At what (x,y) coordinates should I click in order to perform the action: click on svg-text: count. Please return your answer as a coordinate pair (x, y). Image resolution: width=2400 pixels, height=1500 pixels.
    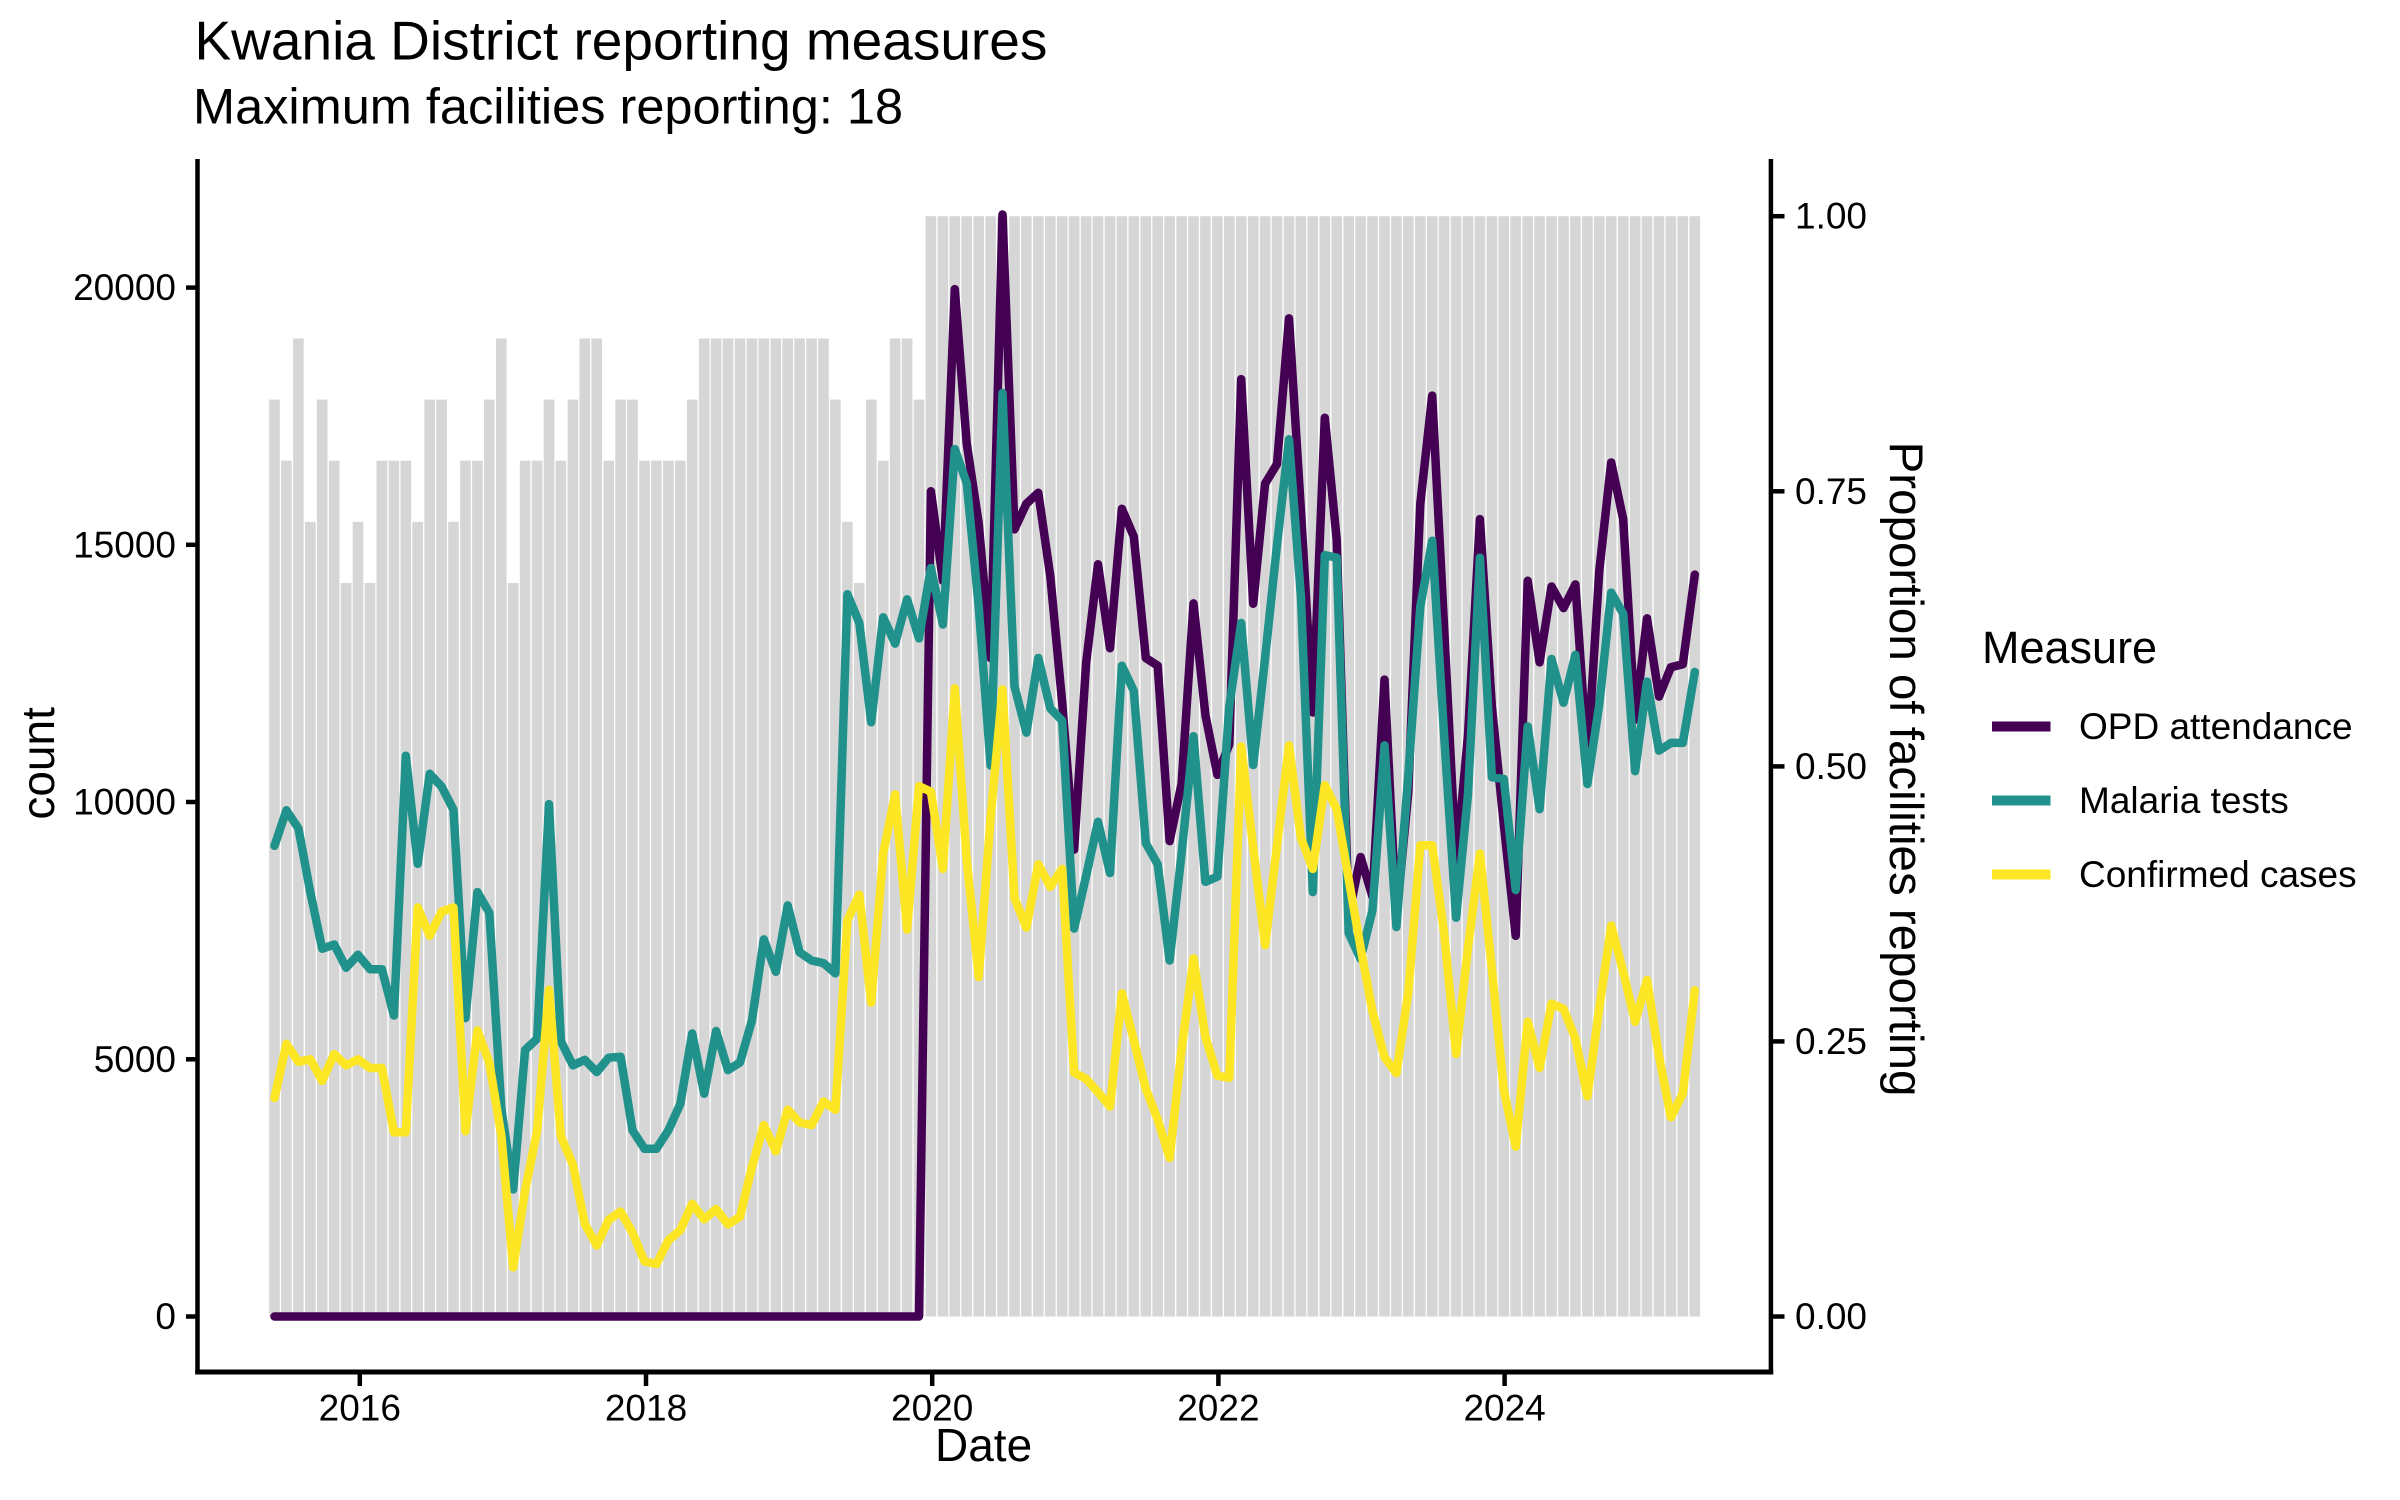
    Looking at the image, I should click on (38, 763).